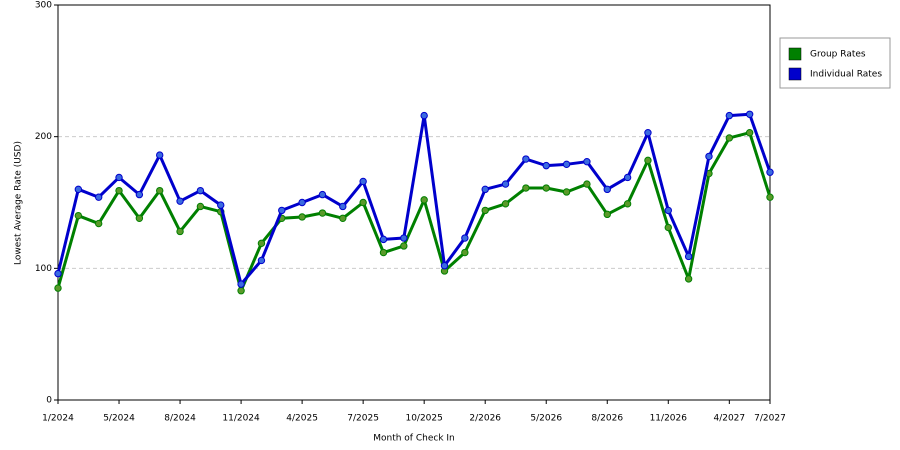 This screenshot has height=450, width=900. What do you see at coordinates (770, 419) in the screenshot?
I see `x-tick-label: 7/2027` at bounding box center [770, 419].